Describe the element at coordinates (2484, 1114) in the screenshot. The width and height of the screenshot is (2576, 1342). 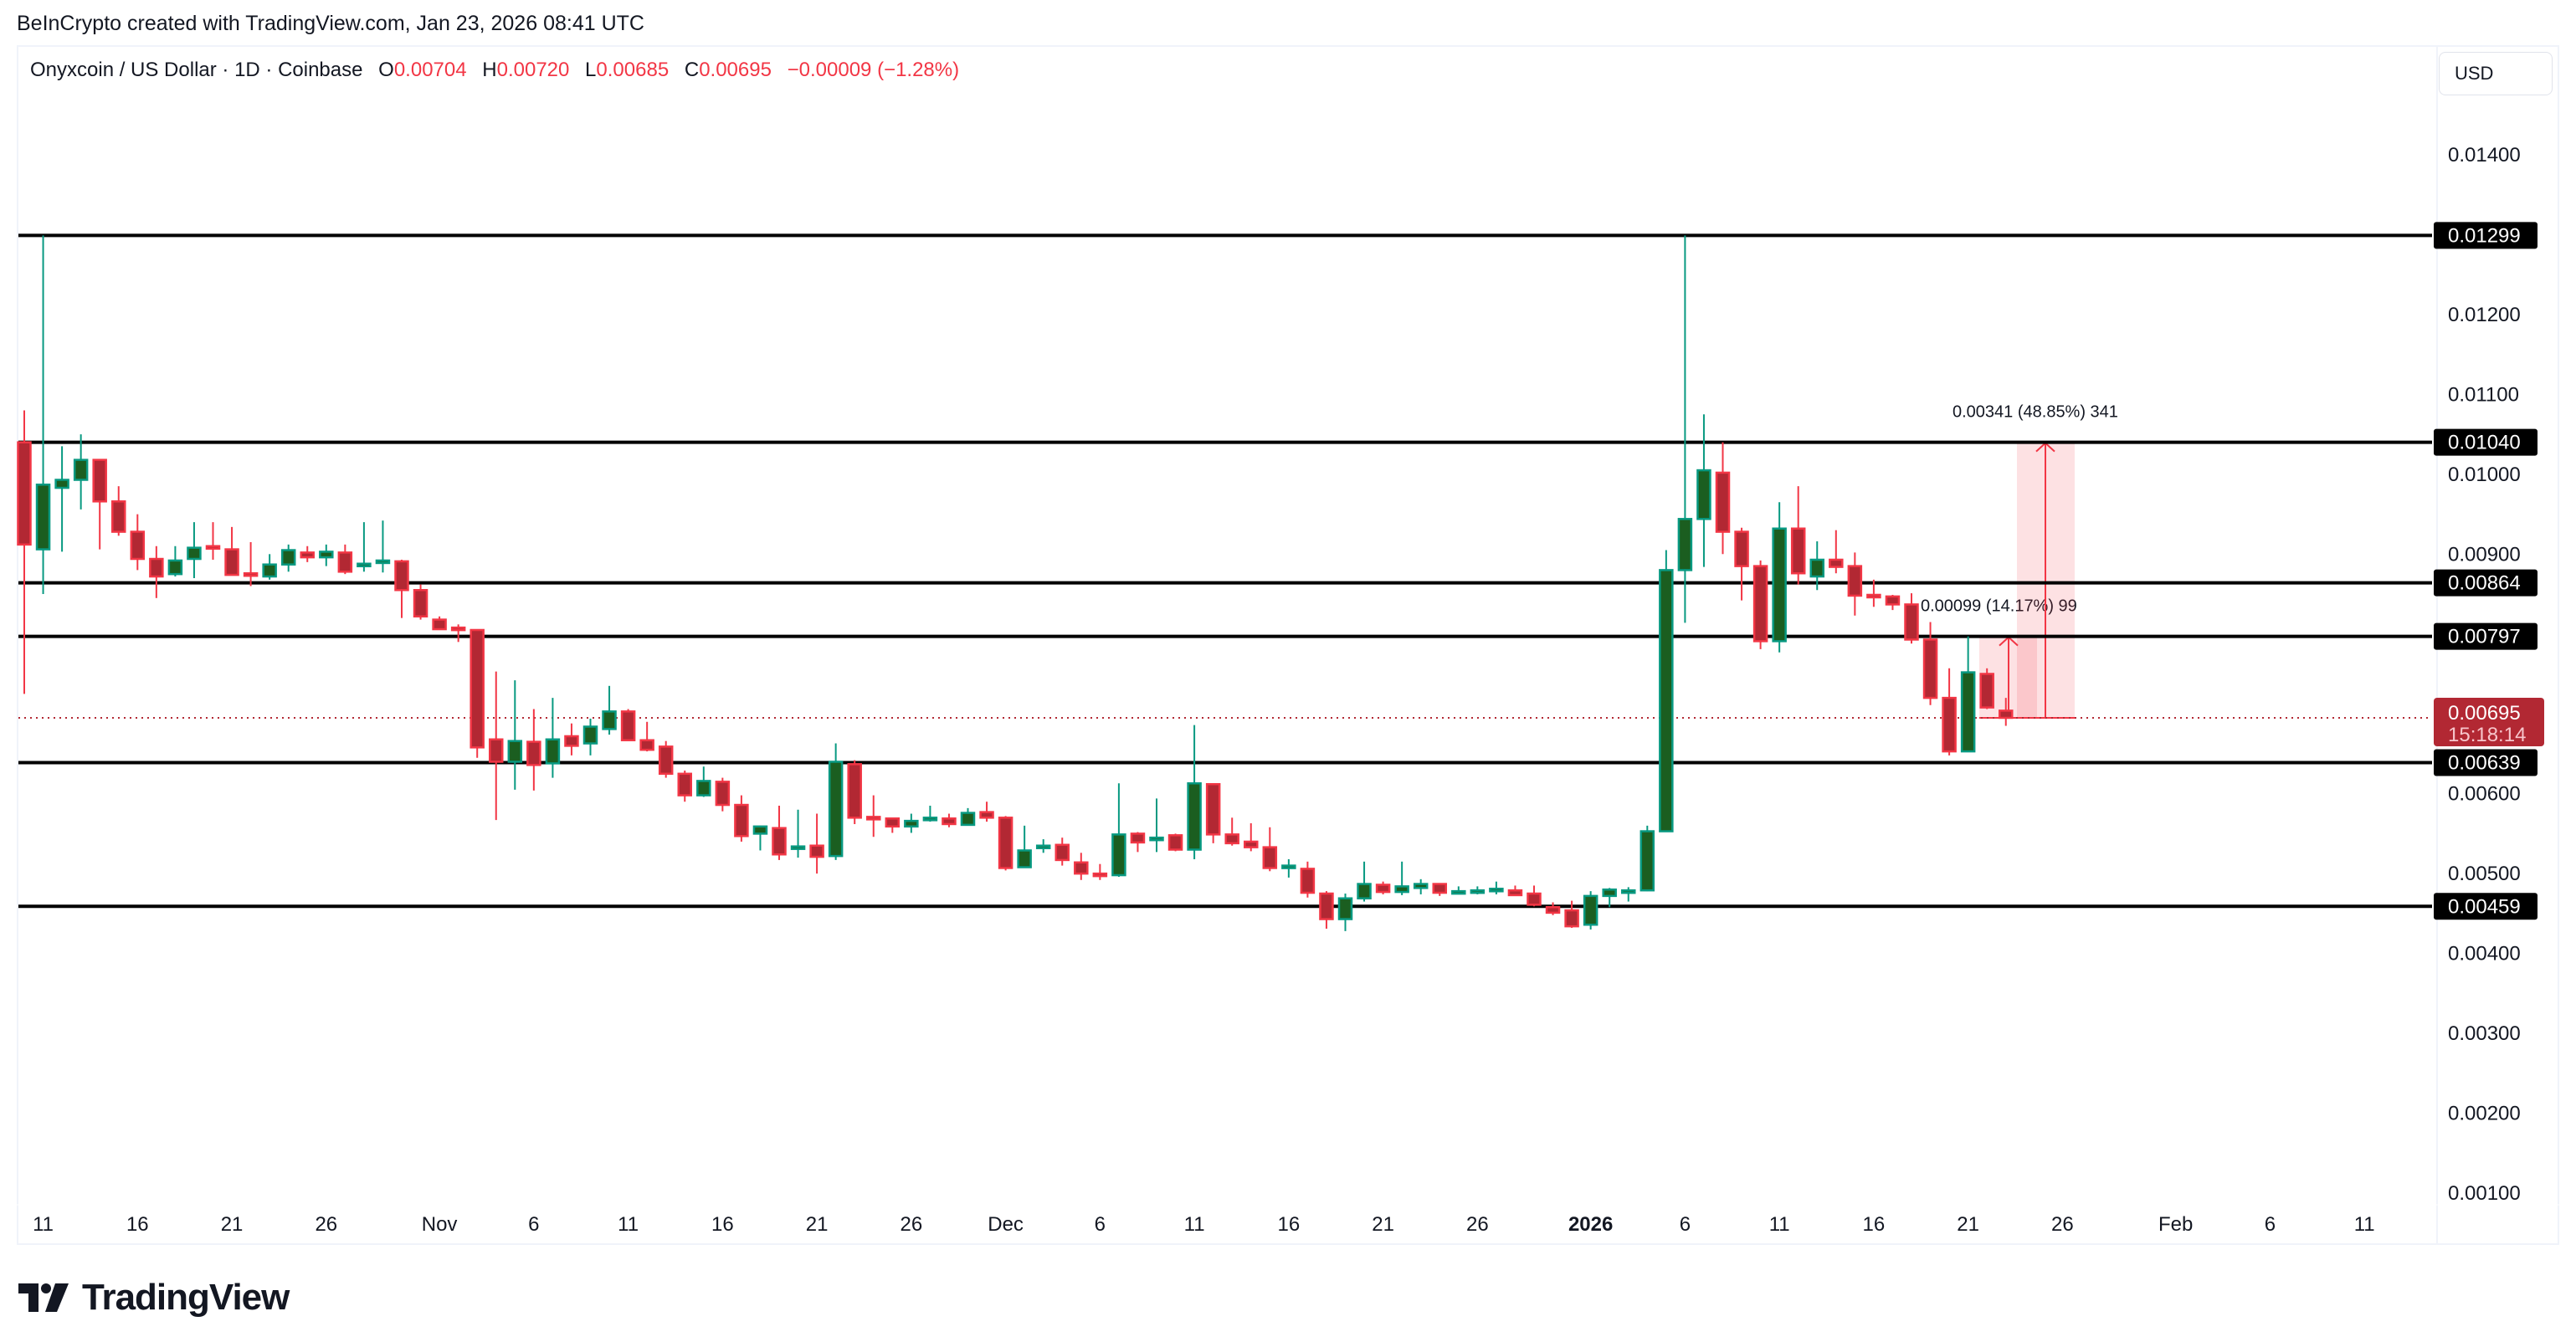
I see `price-tick-label: 0.00200` at that location.